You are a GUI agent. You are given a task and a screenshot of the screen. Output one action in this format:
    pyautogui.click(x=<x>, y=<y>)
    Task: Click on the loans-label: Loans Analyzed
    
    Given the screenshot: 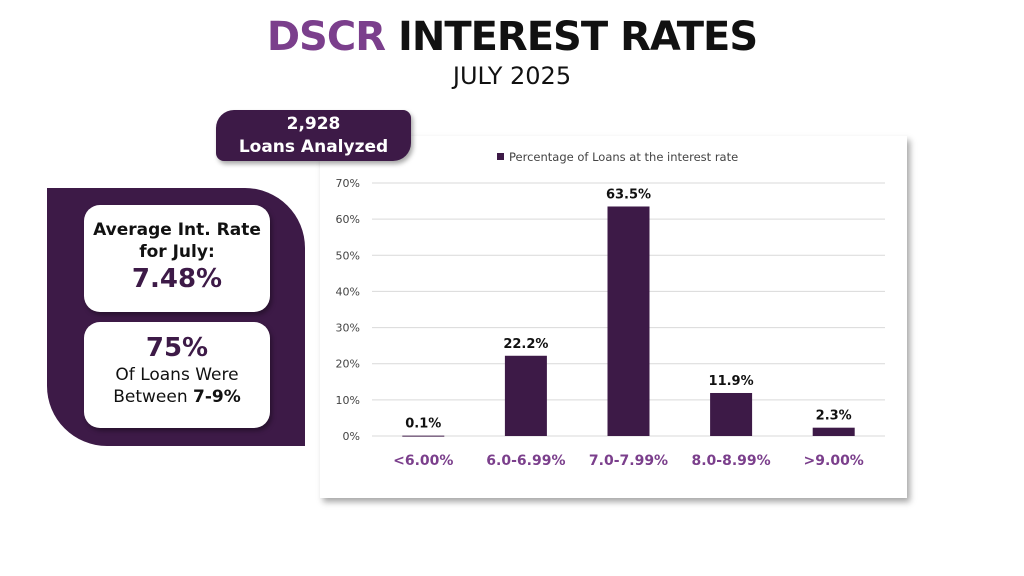 What is the action you would take?
    pyautogui.click(x=313, y=147)
    